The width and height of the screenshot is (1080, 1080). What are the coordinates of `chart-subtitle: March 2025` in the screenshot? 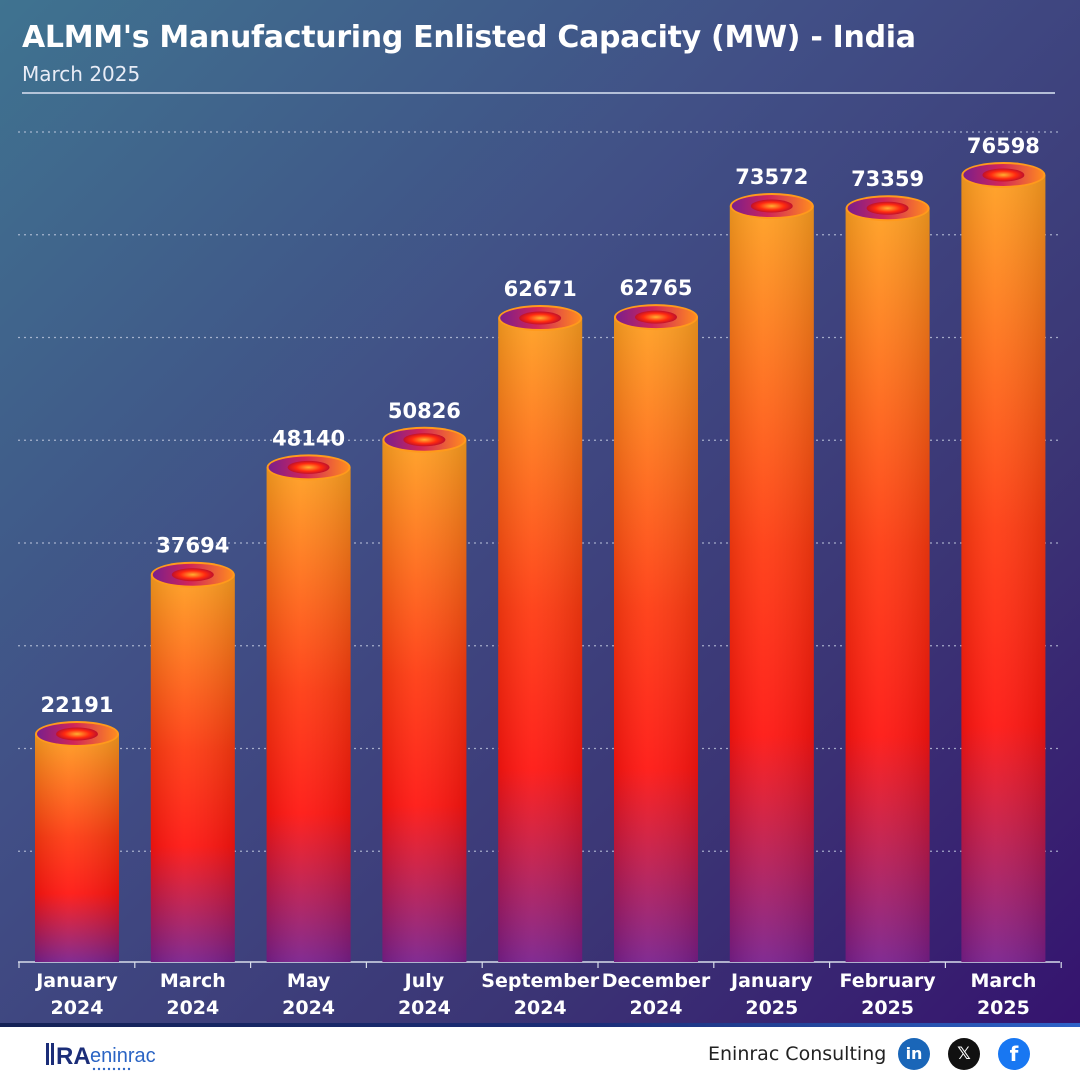 It's located at (81, 74).